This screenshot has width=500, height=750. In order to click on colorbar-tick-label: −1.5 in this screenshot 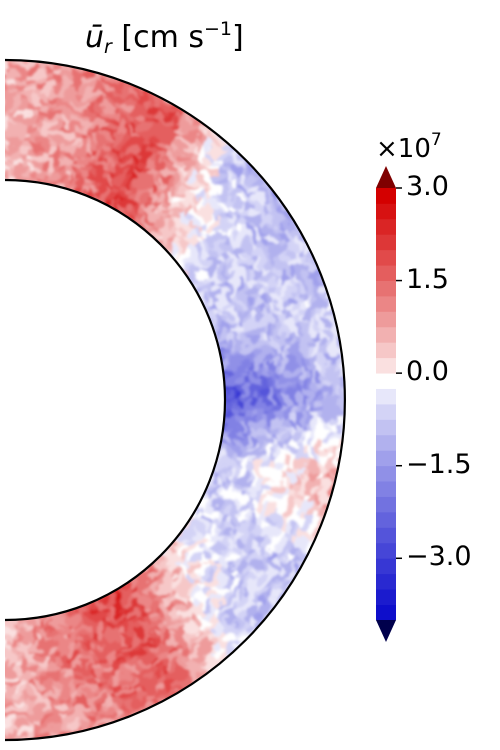, I will do `click(439, 464)`.